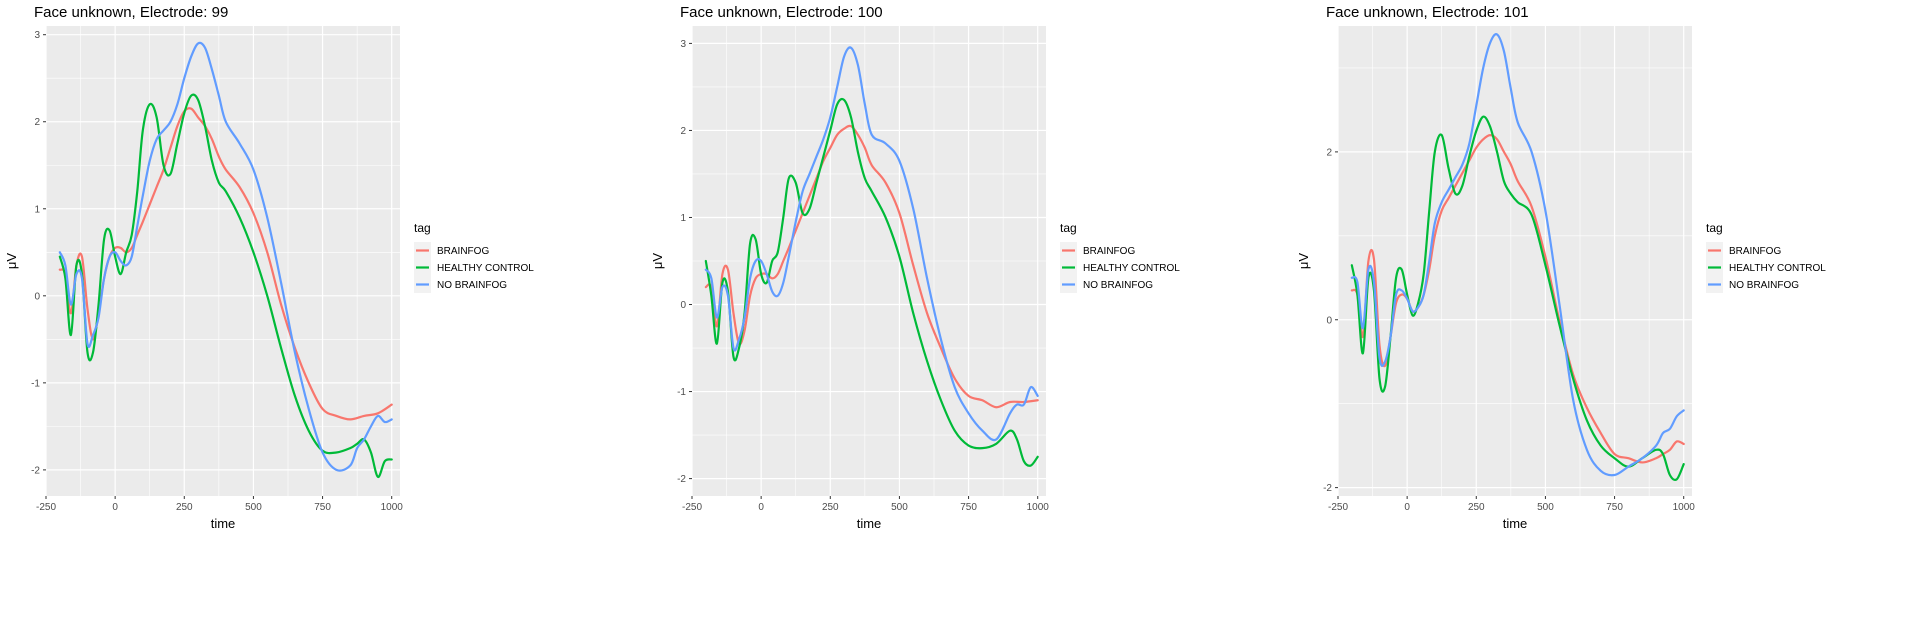 The image size is (1928, 636). Describe the element at coordinates (131, 12) in the screenshot. I see `chart-title: Face unknown, Electrode: 99` at that location.